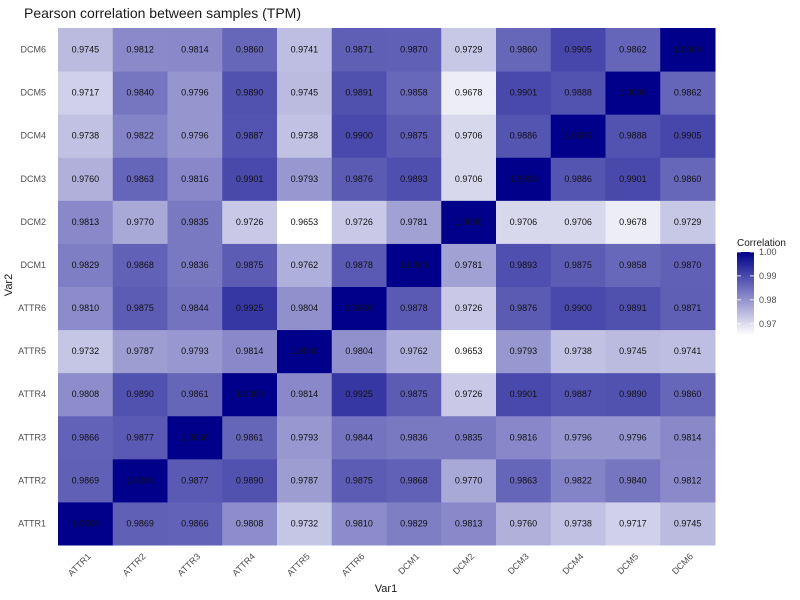 Image resolution: width=800 pixels, height=600 pixels. I want to click on cell-value-label: 0.9804, so click(305, 308).